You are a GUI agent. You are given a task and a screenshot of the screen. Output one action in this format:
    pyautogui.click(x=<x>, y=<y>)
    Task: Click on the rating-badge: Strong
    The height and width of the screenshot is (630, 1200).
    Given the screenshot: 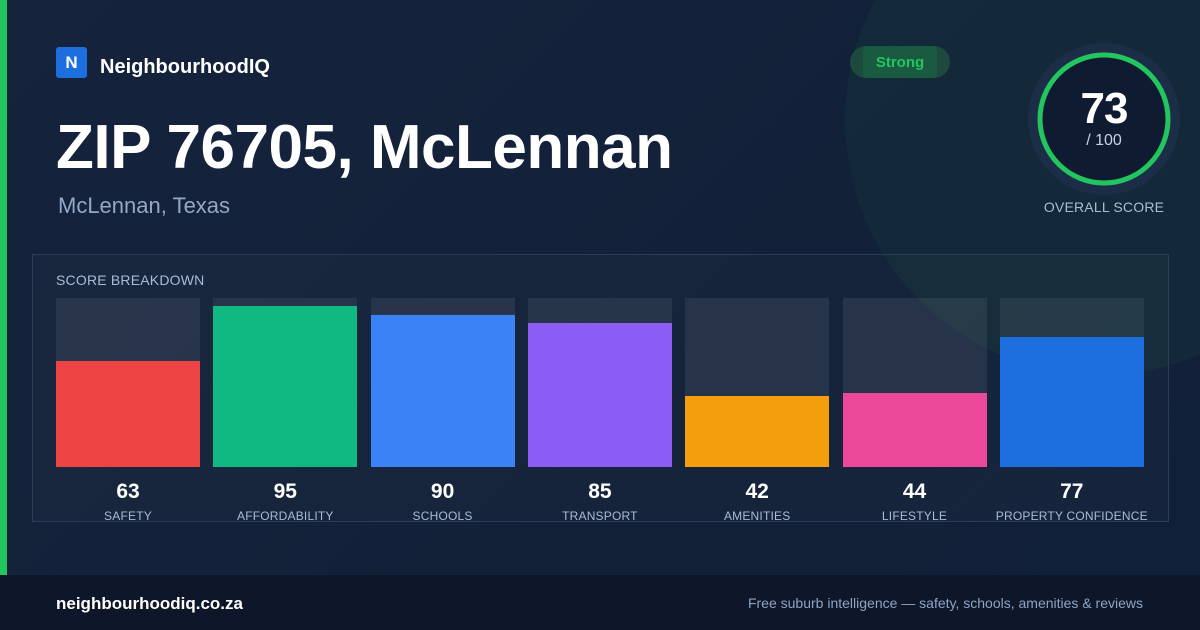 What is the action you would take?
    pyautogui.click(x=900, y=62)
    